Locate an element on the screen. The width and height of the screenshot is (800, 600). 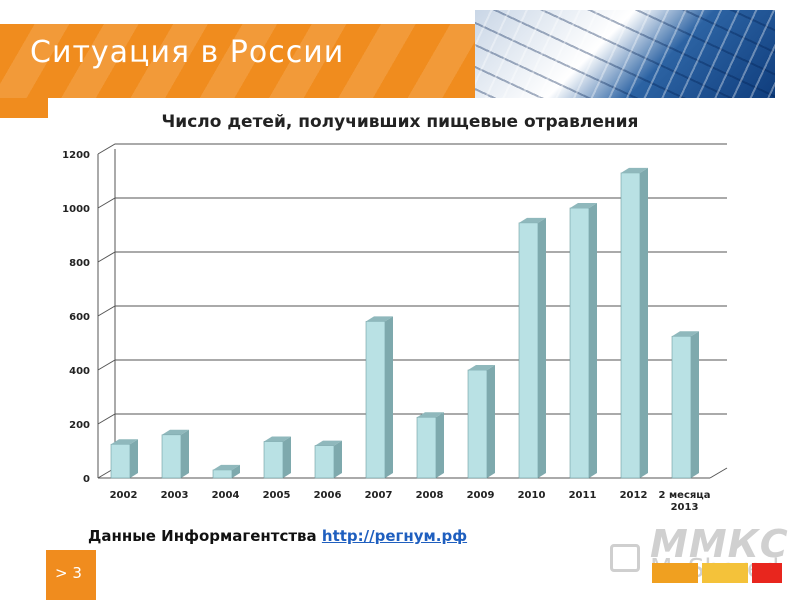
floor-right is located at coordinates (718, 473).